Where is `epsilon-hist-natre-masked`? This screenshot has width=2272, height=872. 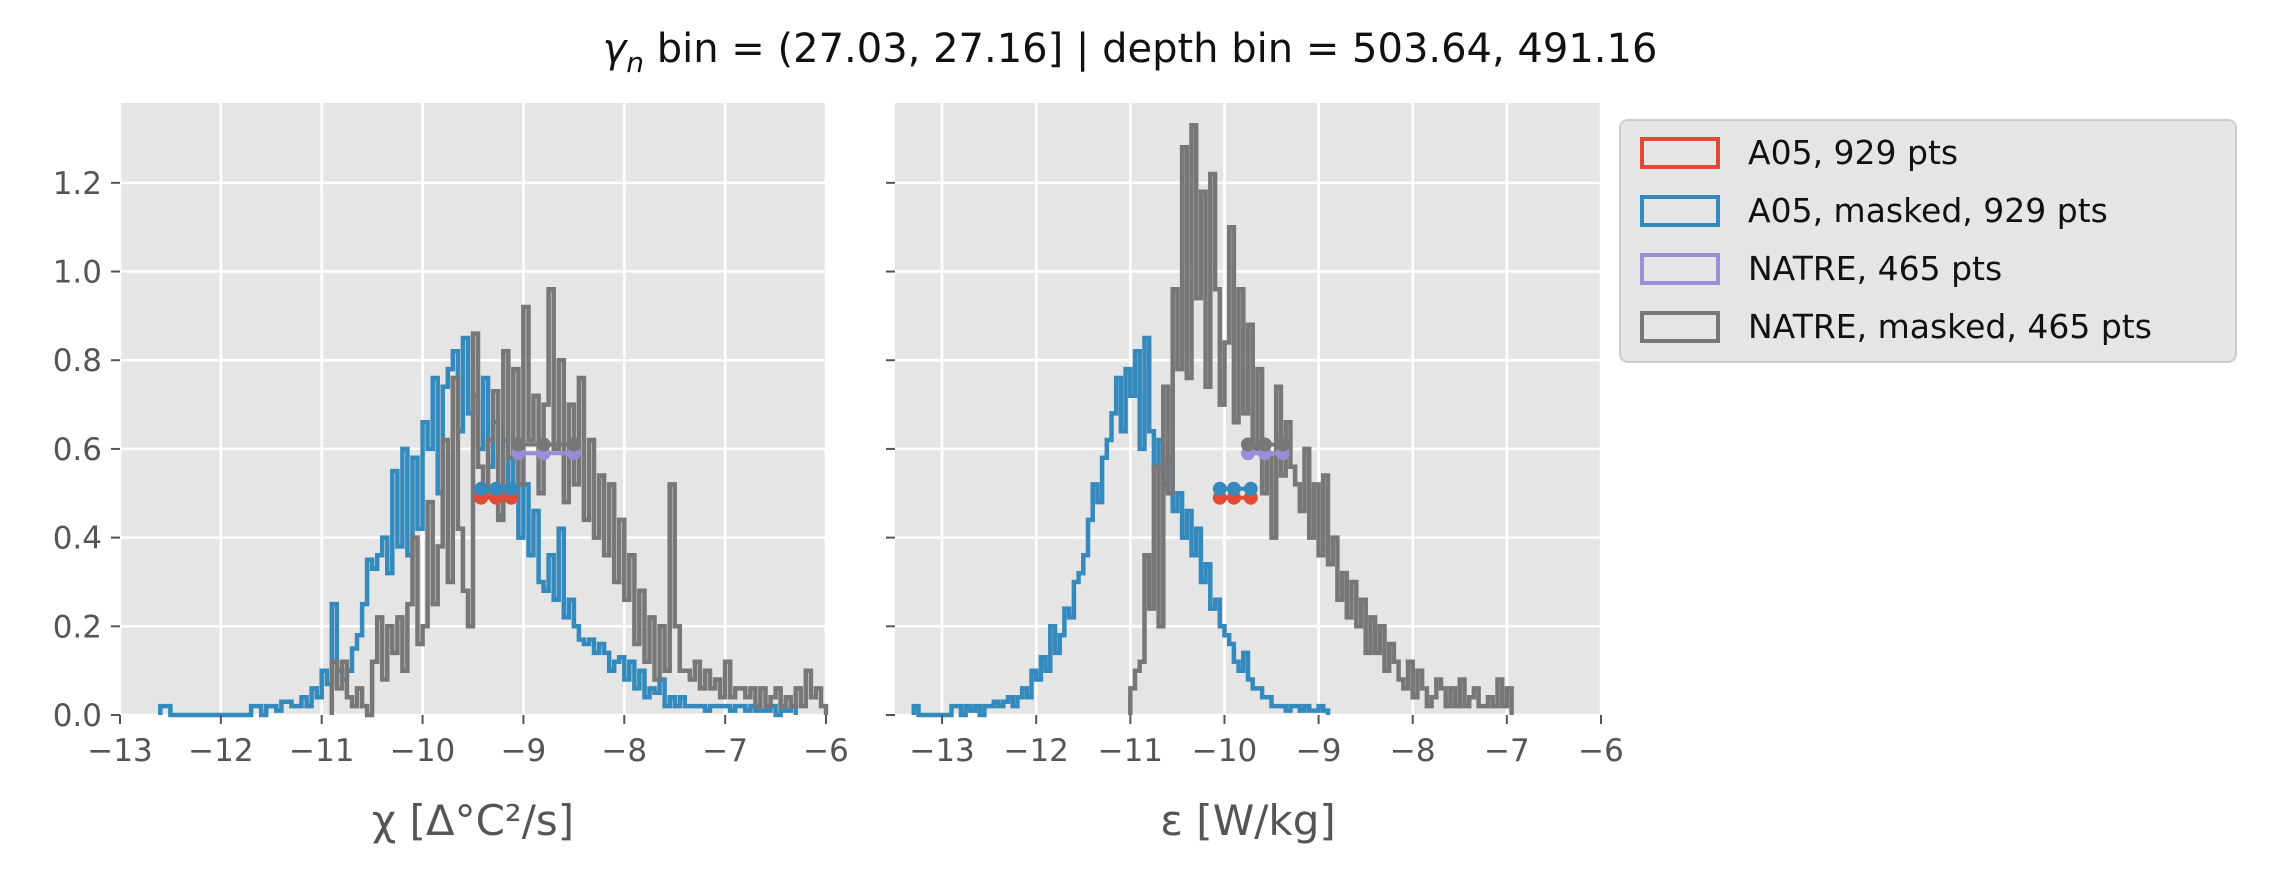
epsilon-hist-natre-masked is located at coordinates (1321, 418).